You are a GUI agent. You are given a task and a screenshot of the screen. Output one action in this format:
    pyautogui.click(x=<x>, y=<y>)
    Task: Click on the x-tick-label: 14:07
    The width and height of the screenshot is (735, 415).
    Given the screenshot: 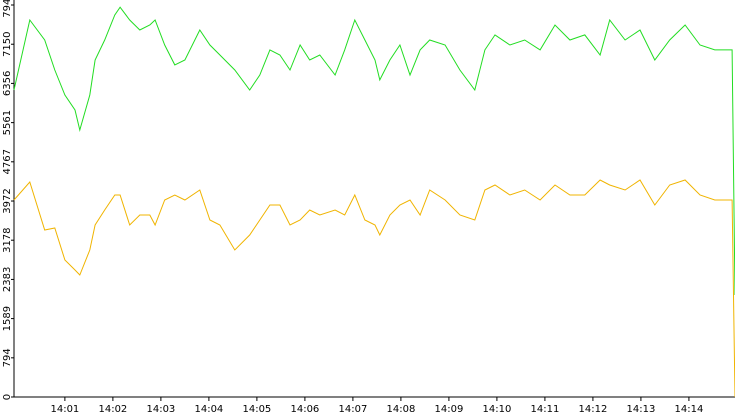 What is the action you would take?
    pyautogui.click(x=352, y=409)
    